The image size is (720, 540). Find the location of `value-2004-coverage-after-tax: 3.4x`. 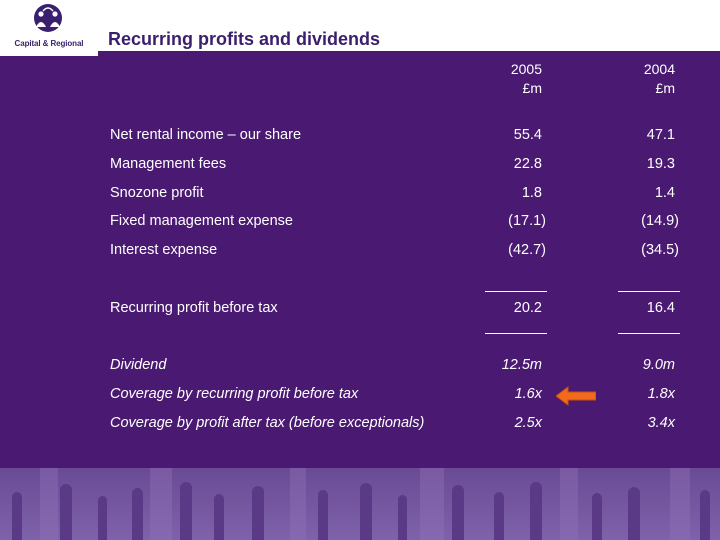

value-2004-coverage-after-tax: 3.4x is located at coordinates (661, 423).